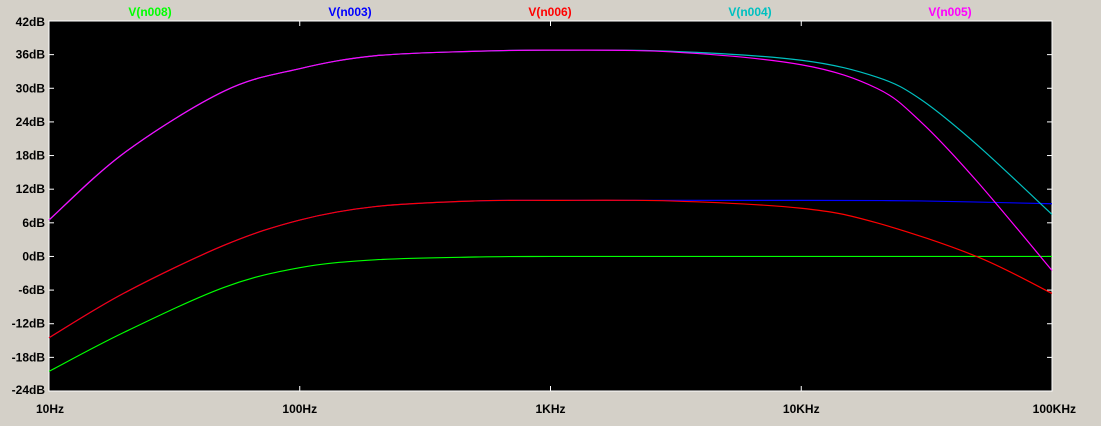  I want to click on x-tick-label: 100Hz, so click(299, 409).